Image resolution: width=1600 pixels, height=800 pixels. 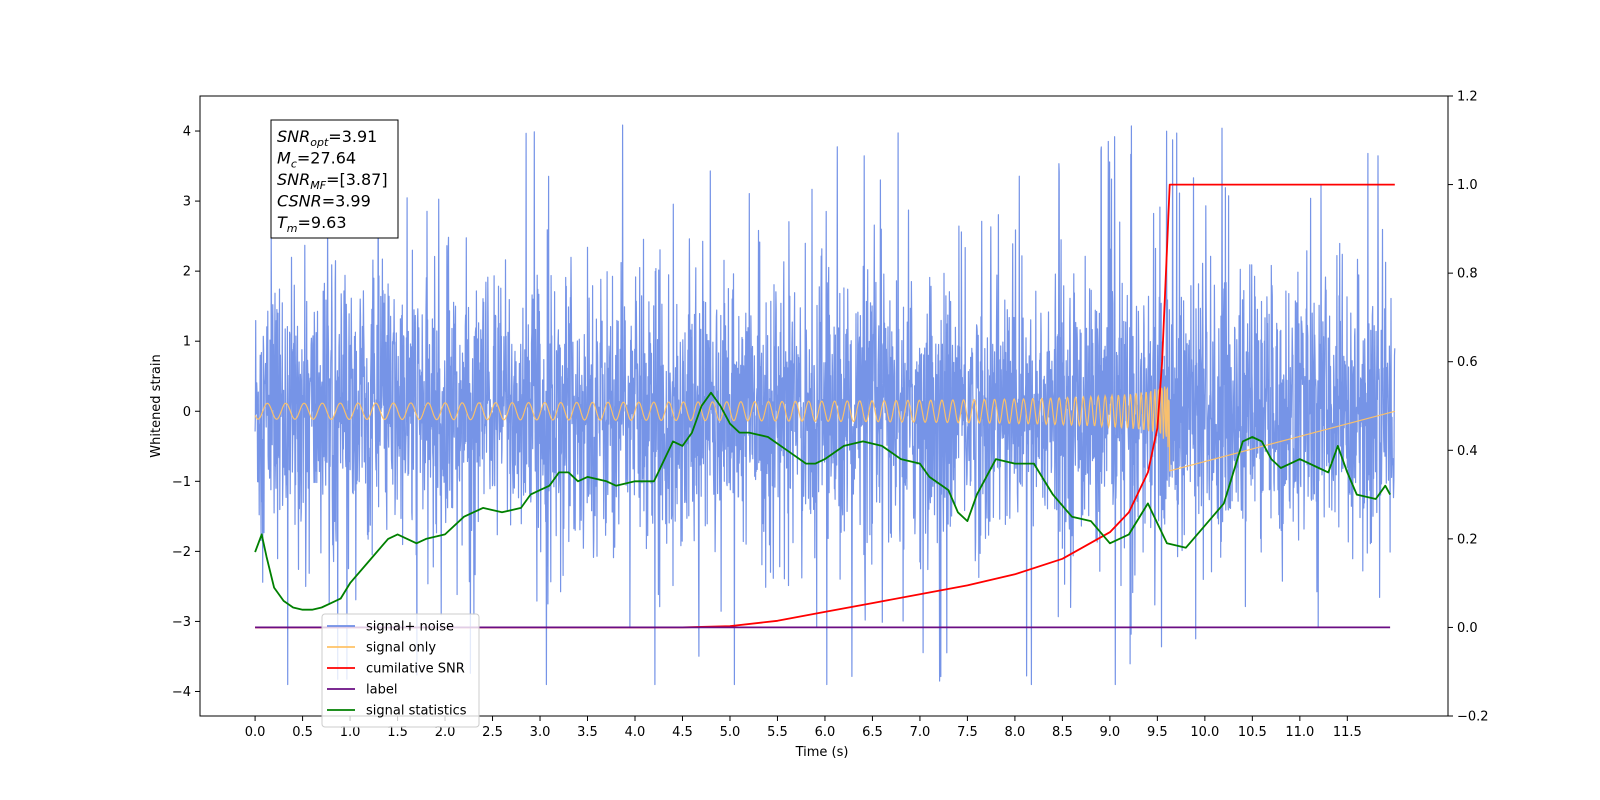 What do you see at coordinates (872, 732) in the screenshot?
I see `x-tick-label: 6.5` at bounding box center [872, 732].